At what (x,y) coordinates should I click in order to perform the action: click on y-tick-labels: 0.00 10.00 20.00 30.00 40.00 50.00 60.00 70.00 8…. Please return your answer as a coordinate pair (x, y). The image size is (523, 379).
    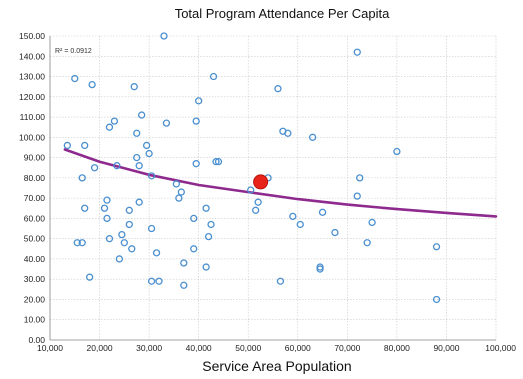
    Looking at the image, I should click on (32, 188).